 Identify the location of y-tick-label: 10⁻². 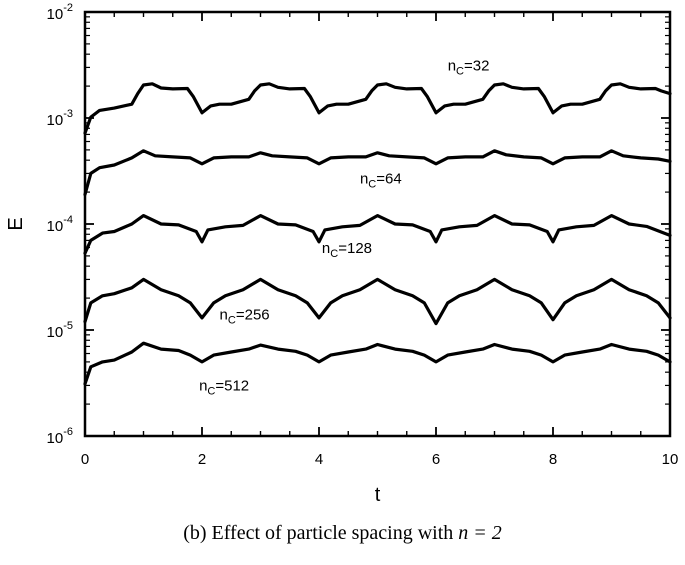
(60, 12).